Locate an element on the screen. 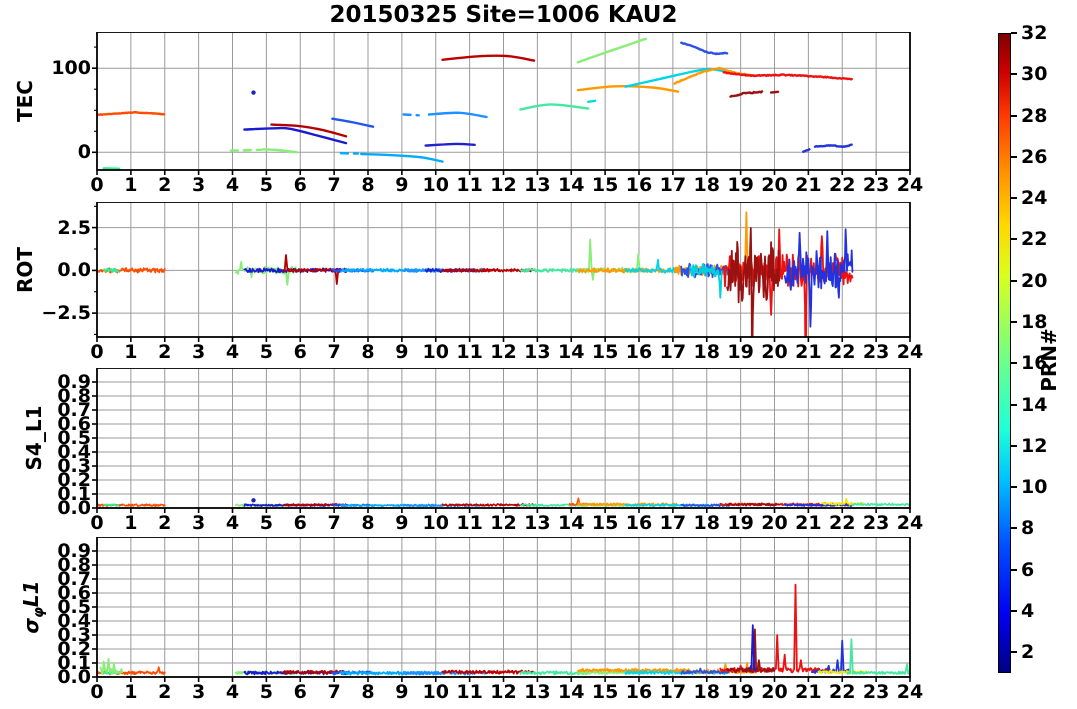 This screenshot has width=1077, height=709. colorbar-tick-label: 6 is located at coordinates (1028, 569).